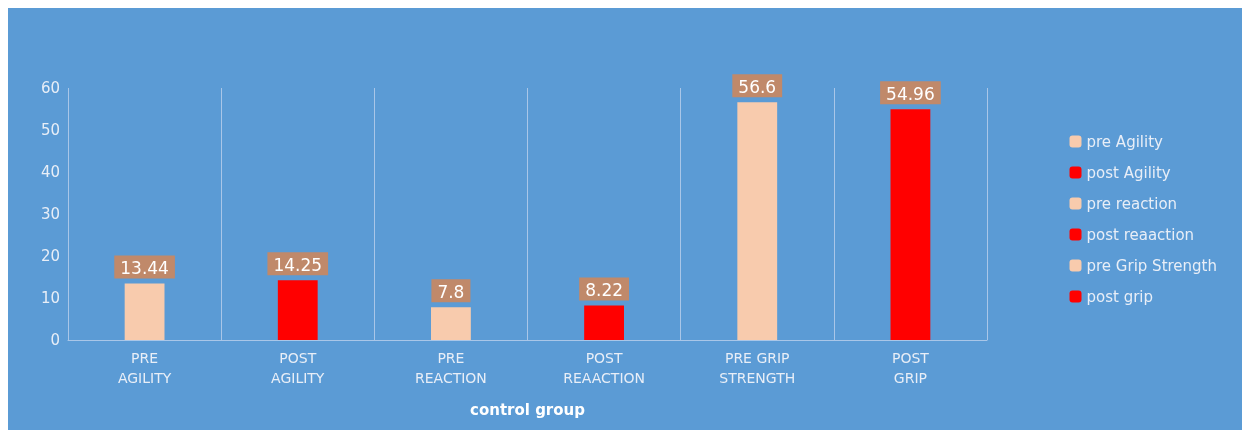 The height and width of the screenshot is (438, 1250). I want to click on x-axis-title: control group, so click(528, 409).